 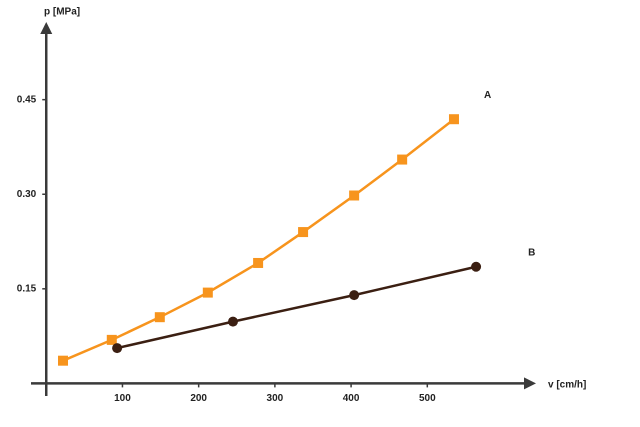 What do you see at coordinates (351, 398) in the screenshot?
I see `x-tick-label: 400` at bounding box center [351, 398].